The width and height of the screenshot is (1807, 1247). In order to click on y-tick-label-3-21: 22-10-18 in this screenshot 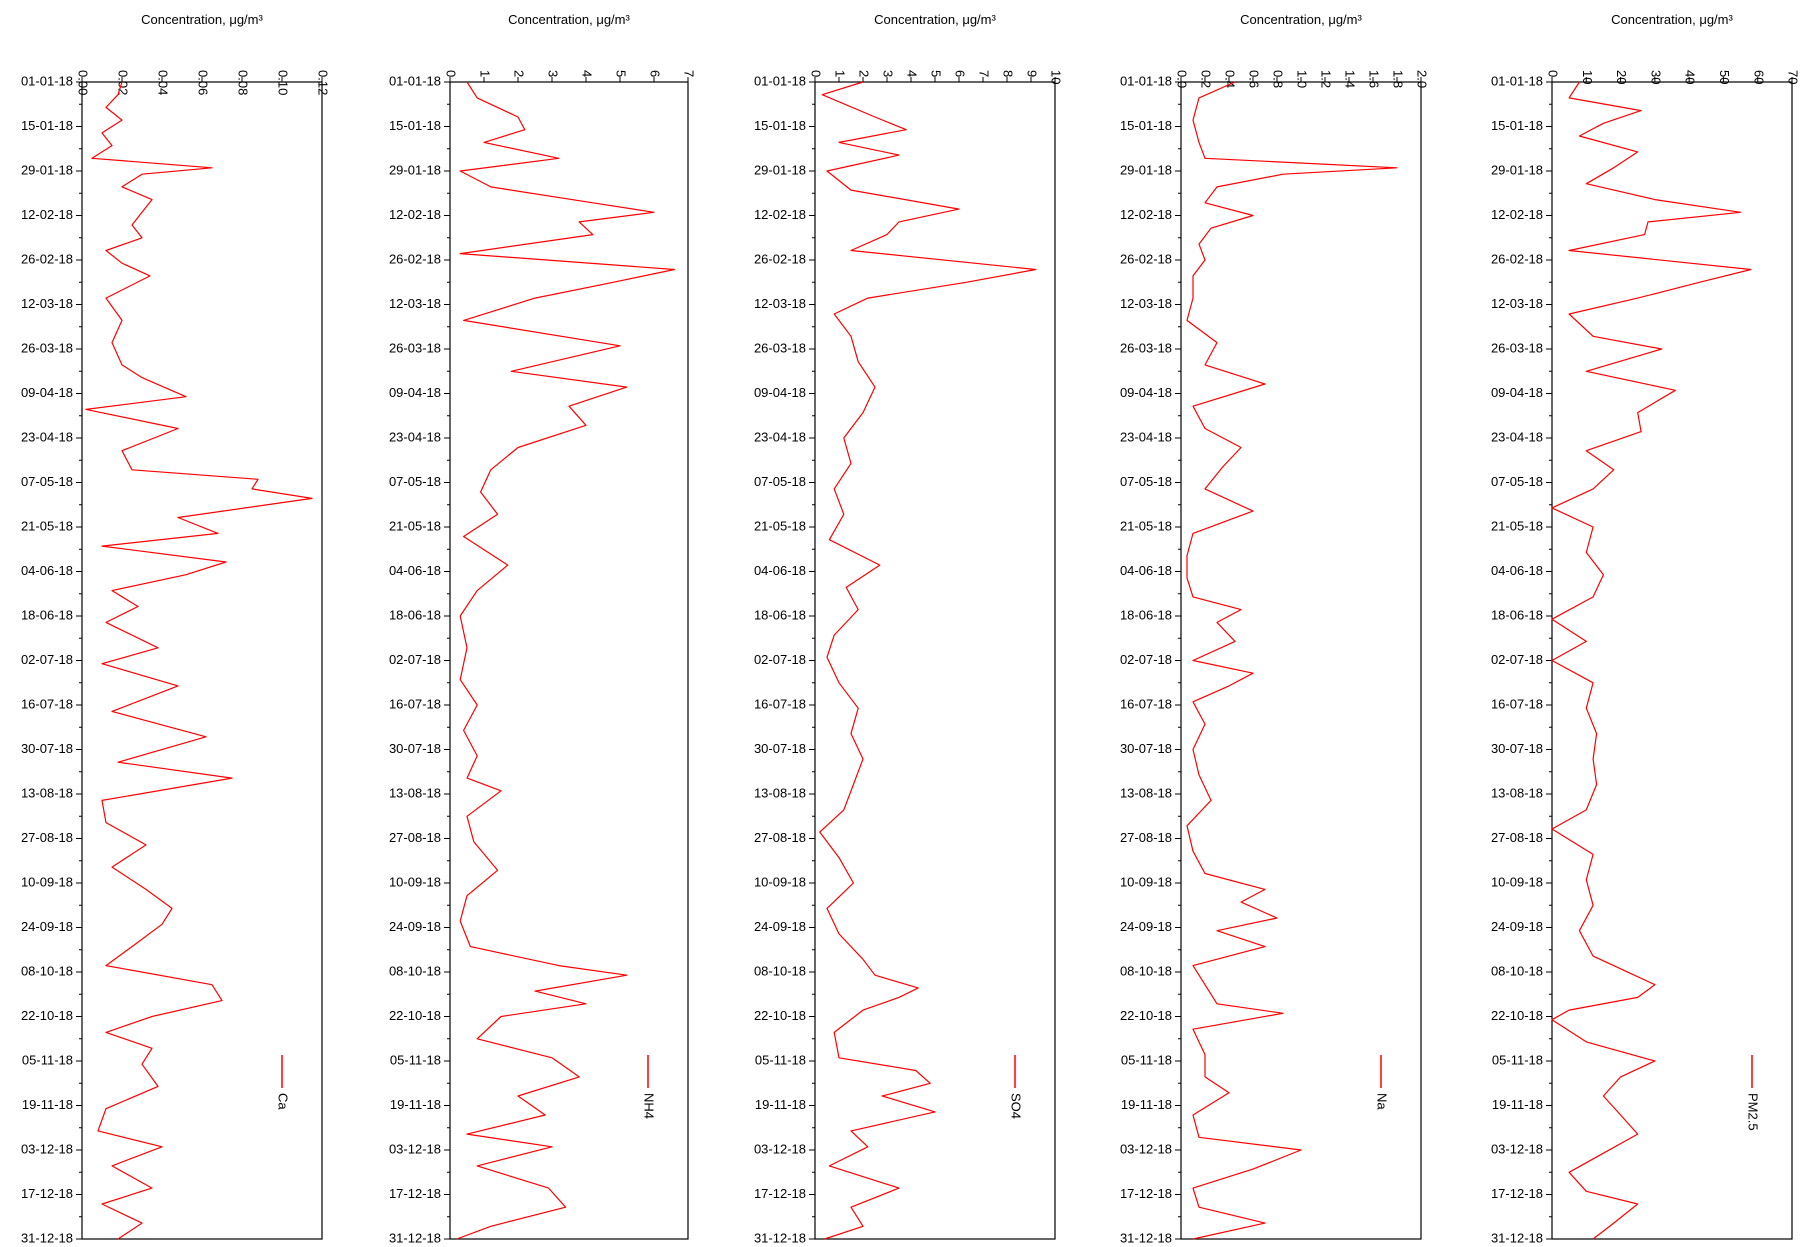, I will do `click(1146, 1015)`.